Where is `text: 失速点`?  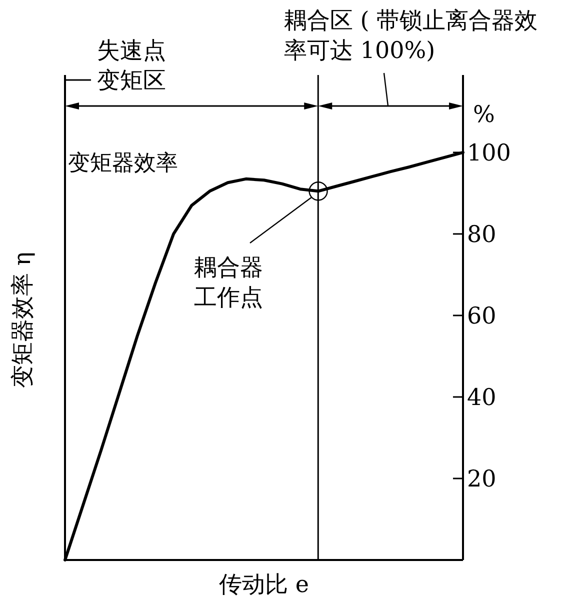
text: 失速点 is located at coordinates (131, 51).